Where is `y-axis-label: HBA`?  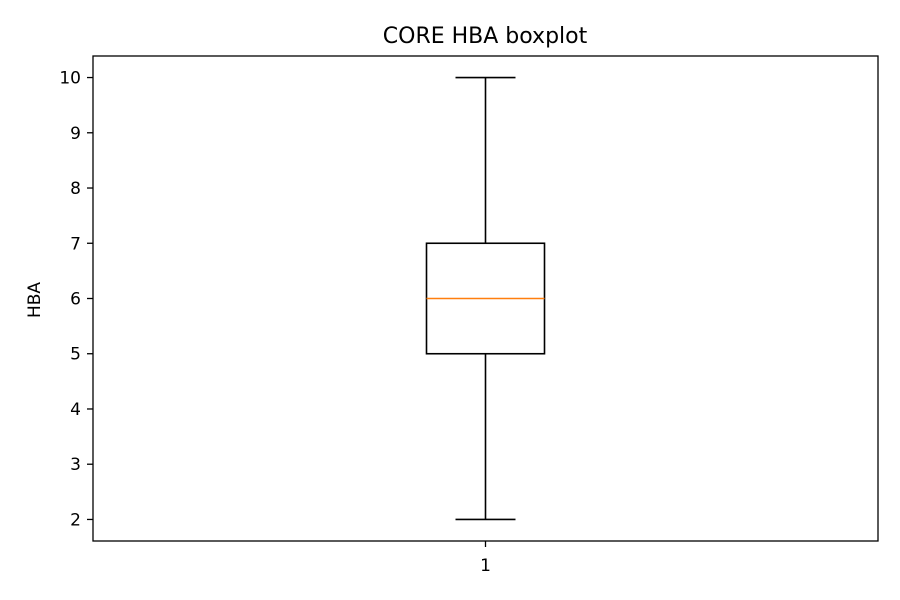
y-axis-label: HBA is located at coordinates (35, 300).